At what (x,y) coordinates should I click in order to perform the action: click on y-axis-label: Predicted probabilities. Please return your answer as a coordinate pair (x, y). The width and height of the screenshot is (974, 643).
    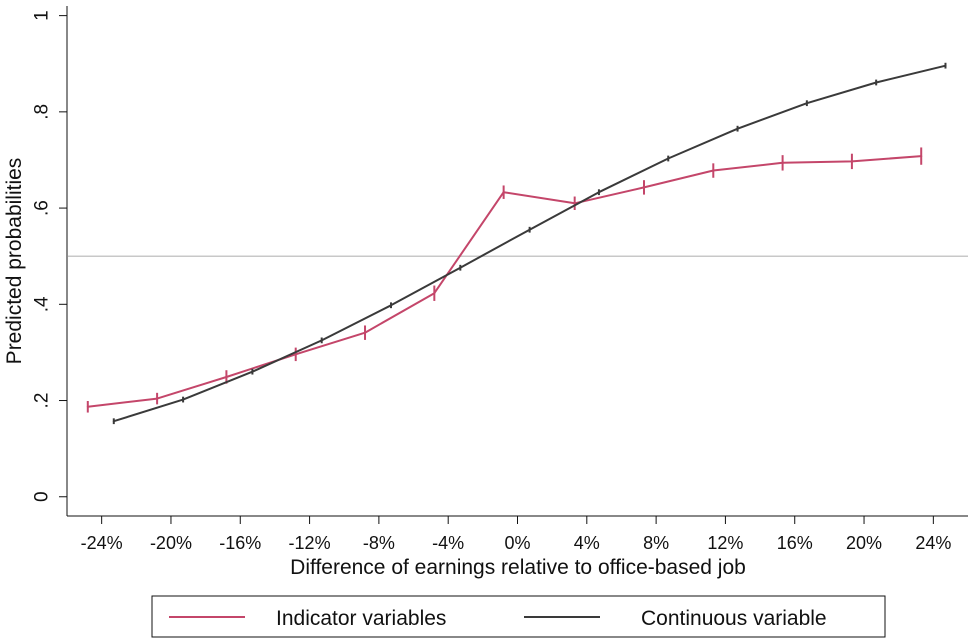
    Looking at the image, I should click on (14, 261).